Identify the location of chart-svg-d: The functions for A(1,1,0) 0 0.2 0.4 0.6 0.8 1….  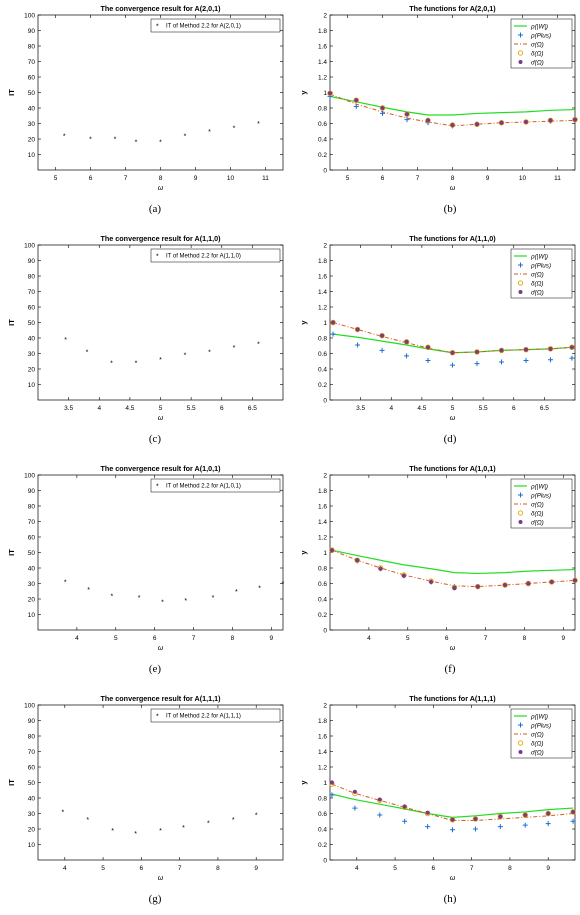
(437, 328).